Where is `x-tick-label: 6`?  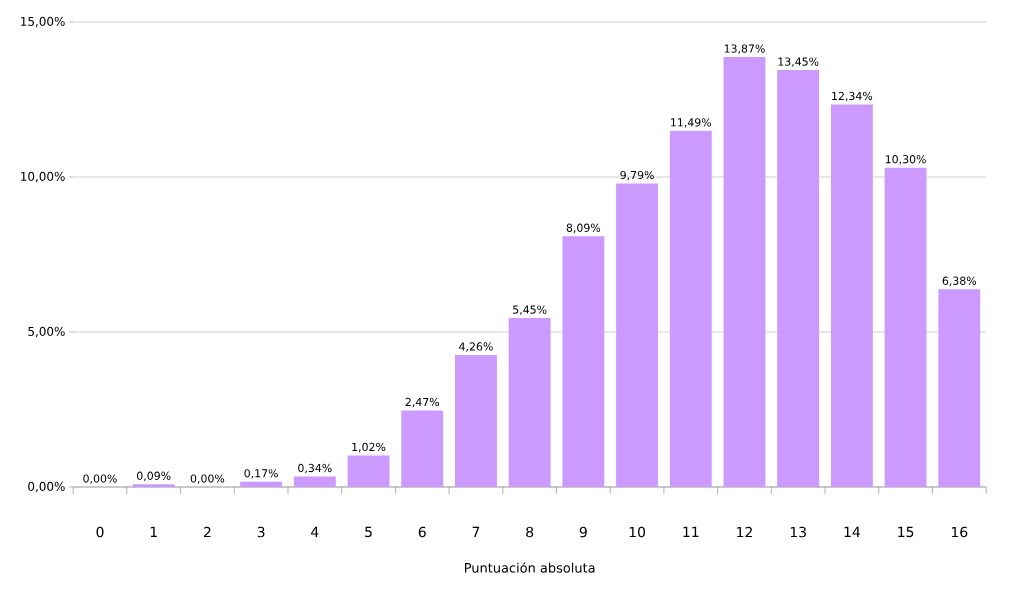 x-tick-label: 6 is located at coordinates (422, 532).